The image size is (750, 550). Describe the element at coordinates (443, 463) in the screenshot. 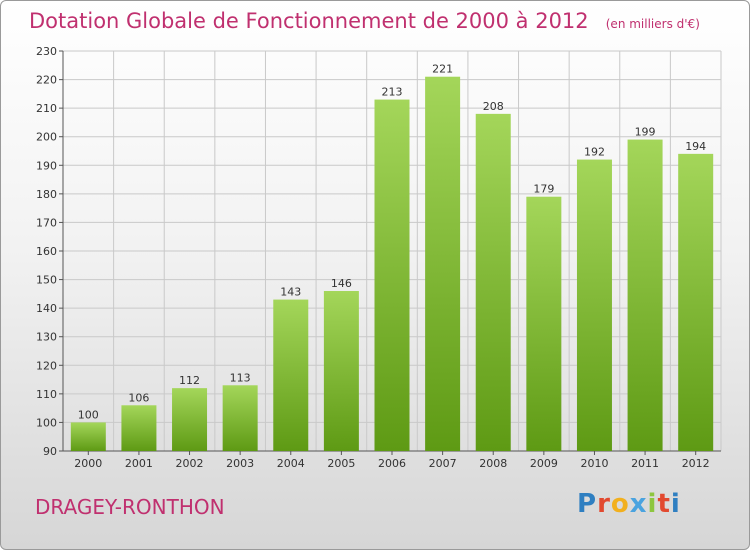

I see `x-tick-label: 2007` at that location.